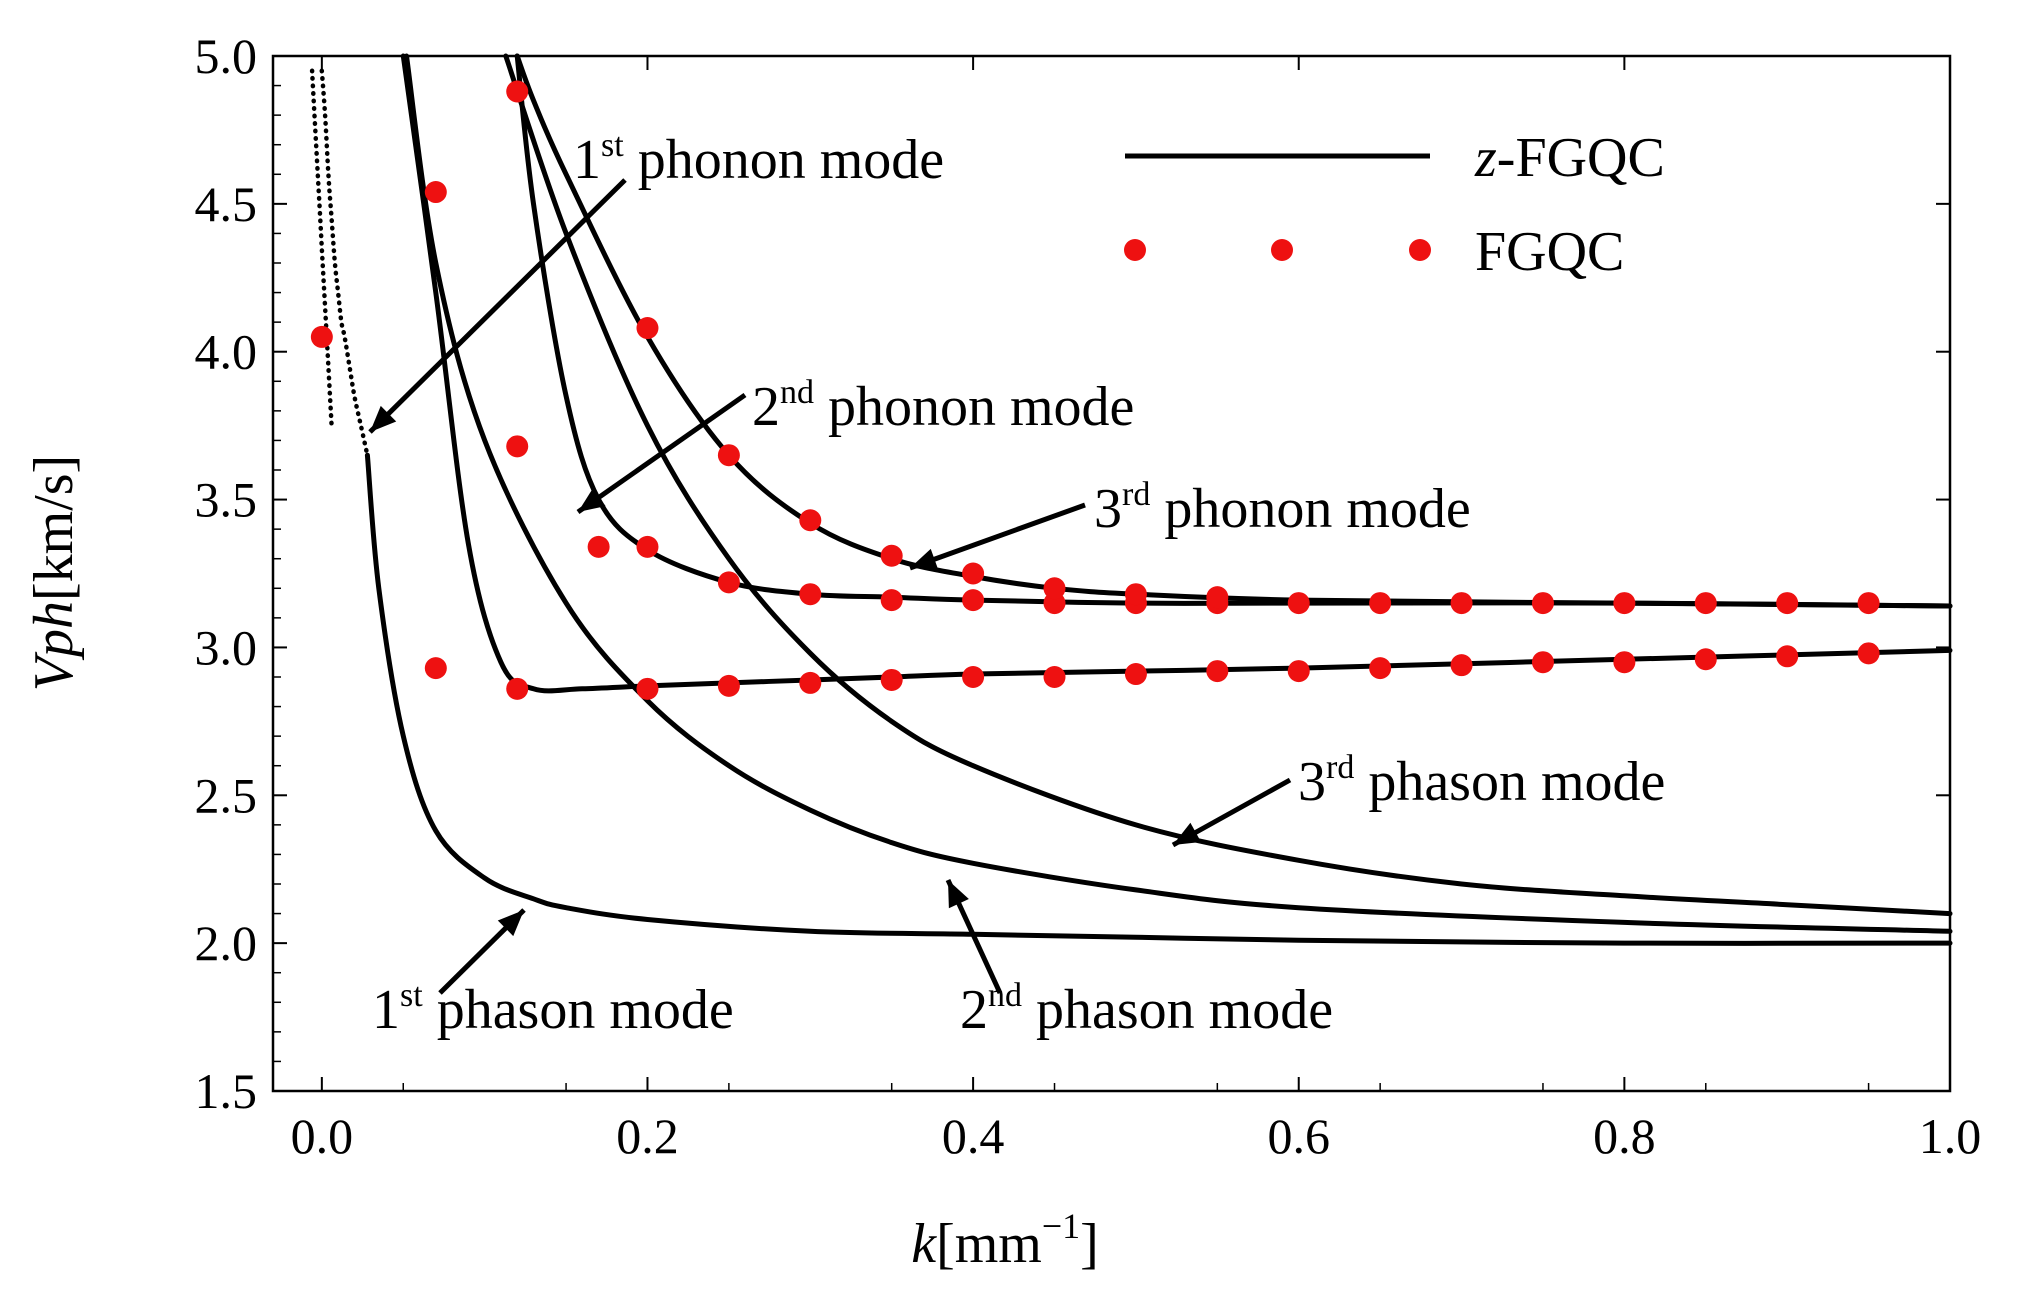 Image resolution: width=2017 pixels, height=1292 pixels. I want to click on y-axis-unit: [km/s], so click(54, 528).